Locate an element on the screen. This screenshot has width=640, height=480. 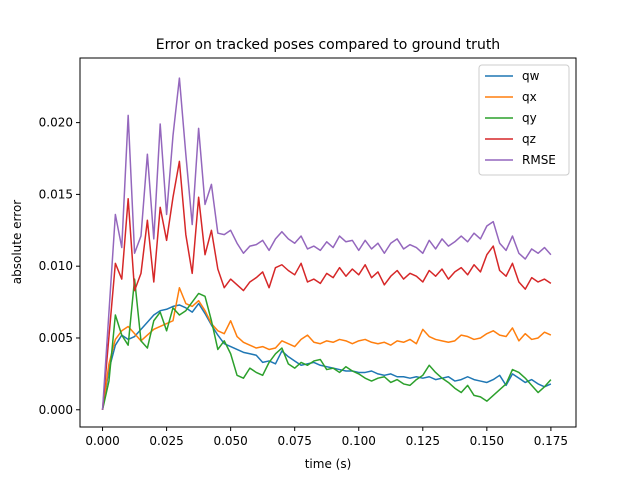
x-axis: 0.000 0.025 0.050 0.075 0.100 0.125 0.150 0.175 is located at coordinates (326, 437).